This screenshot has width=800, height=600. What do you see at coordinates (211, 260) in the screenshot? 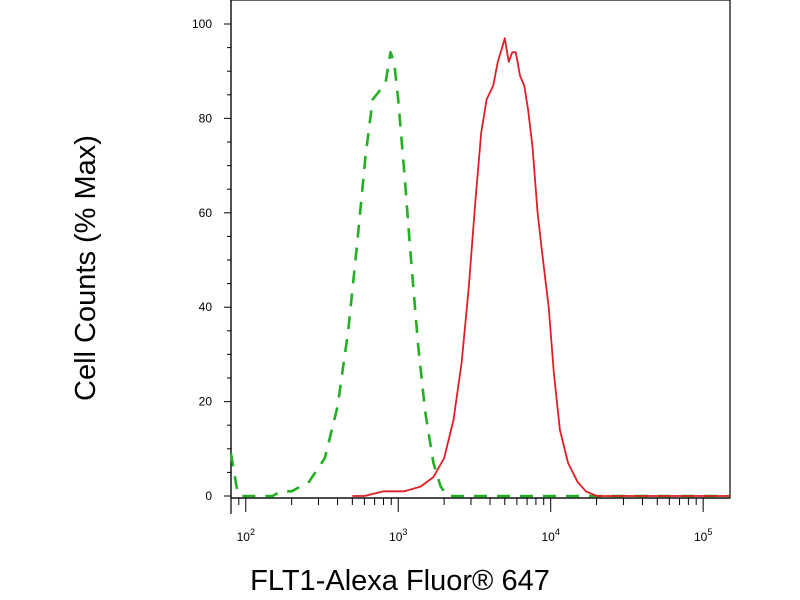
I see `y-axis-ticks: 0 20 40 60 80 100` at bounding box center [211, 260].